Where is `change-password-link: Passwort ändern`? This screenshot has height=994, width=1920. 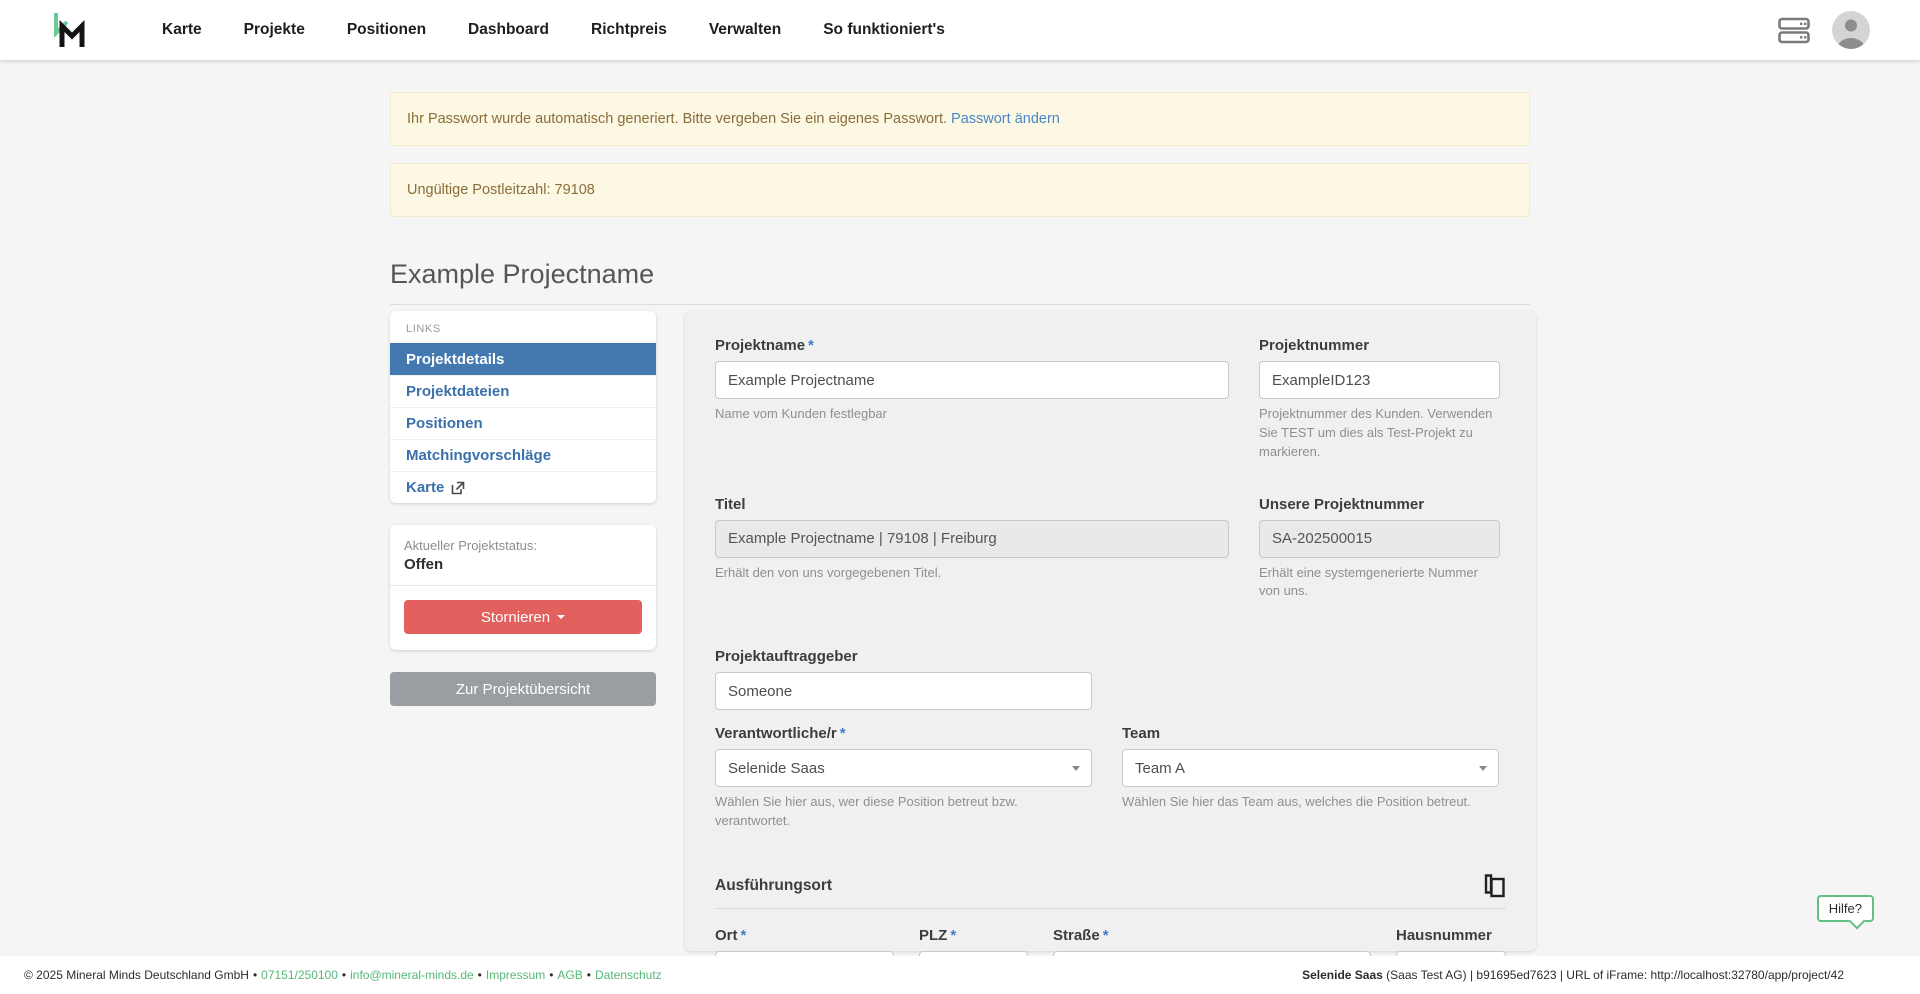
change-password-link: Passwort ändern is located at coordinates (1005, 119).